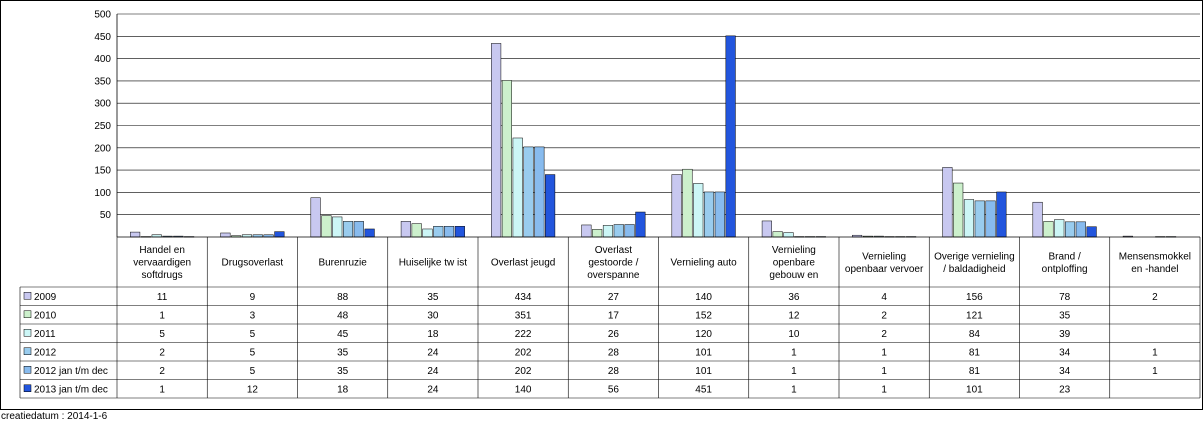  Describe the element at coordinates (162, 334) in the screenshot. I see `data-label: 5` at that location.